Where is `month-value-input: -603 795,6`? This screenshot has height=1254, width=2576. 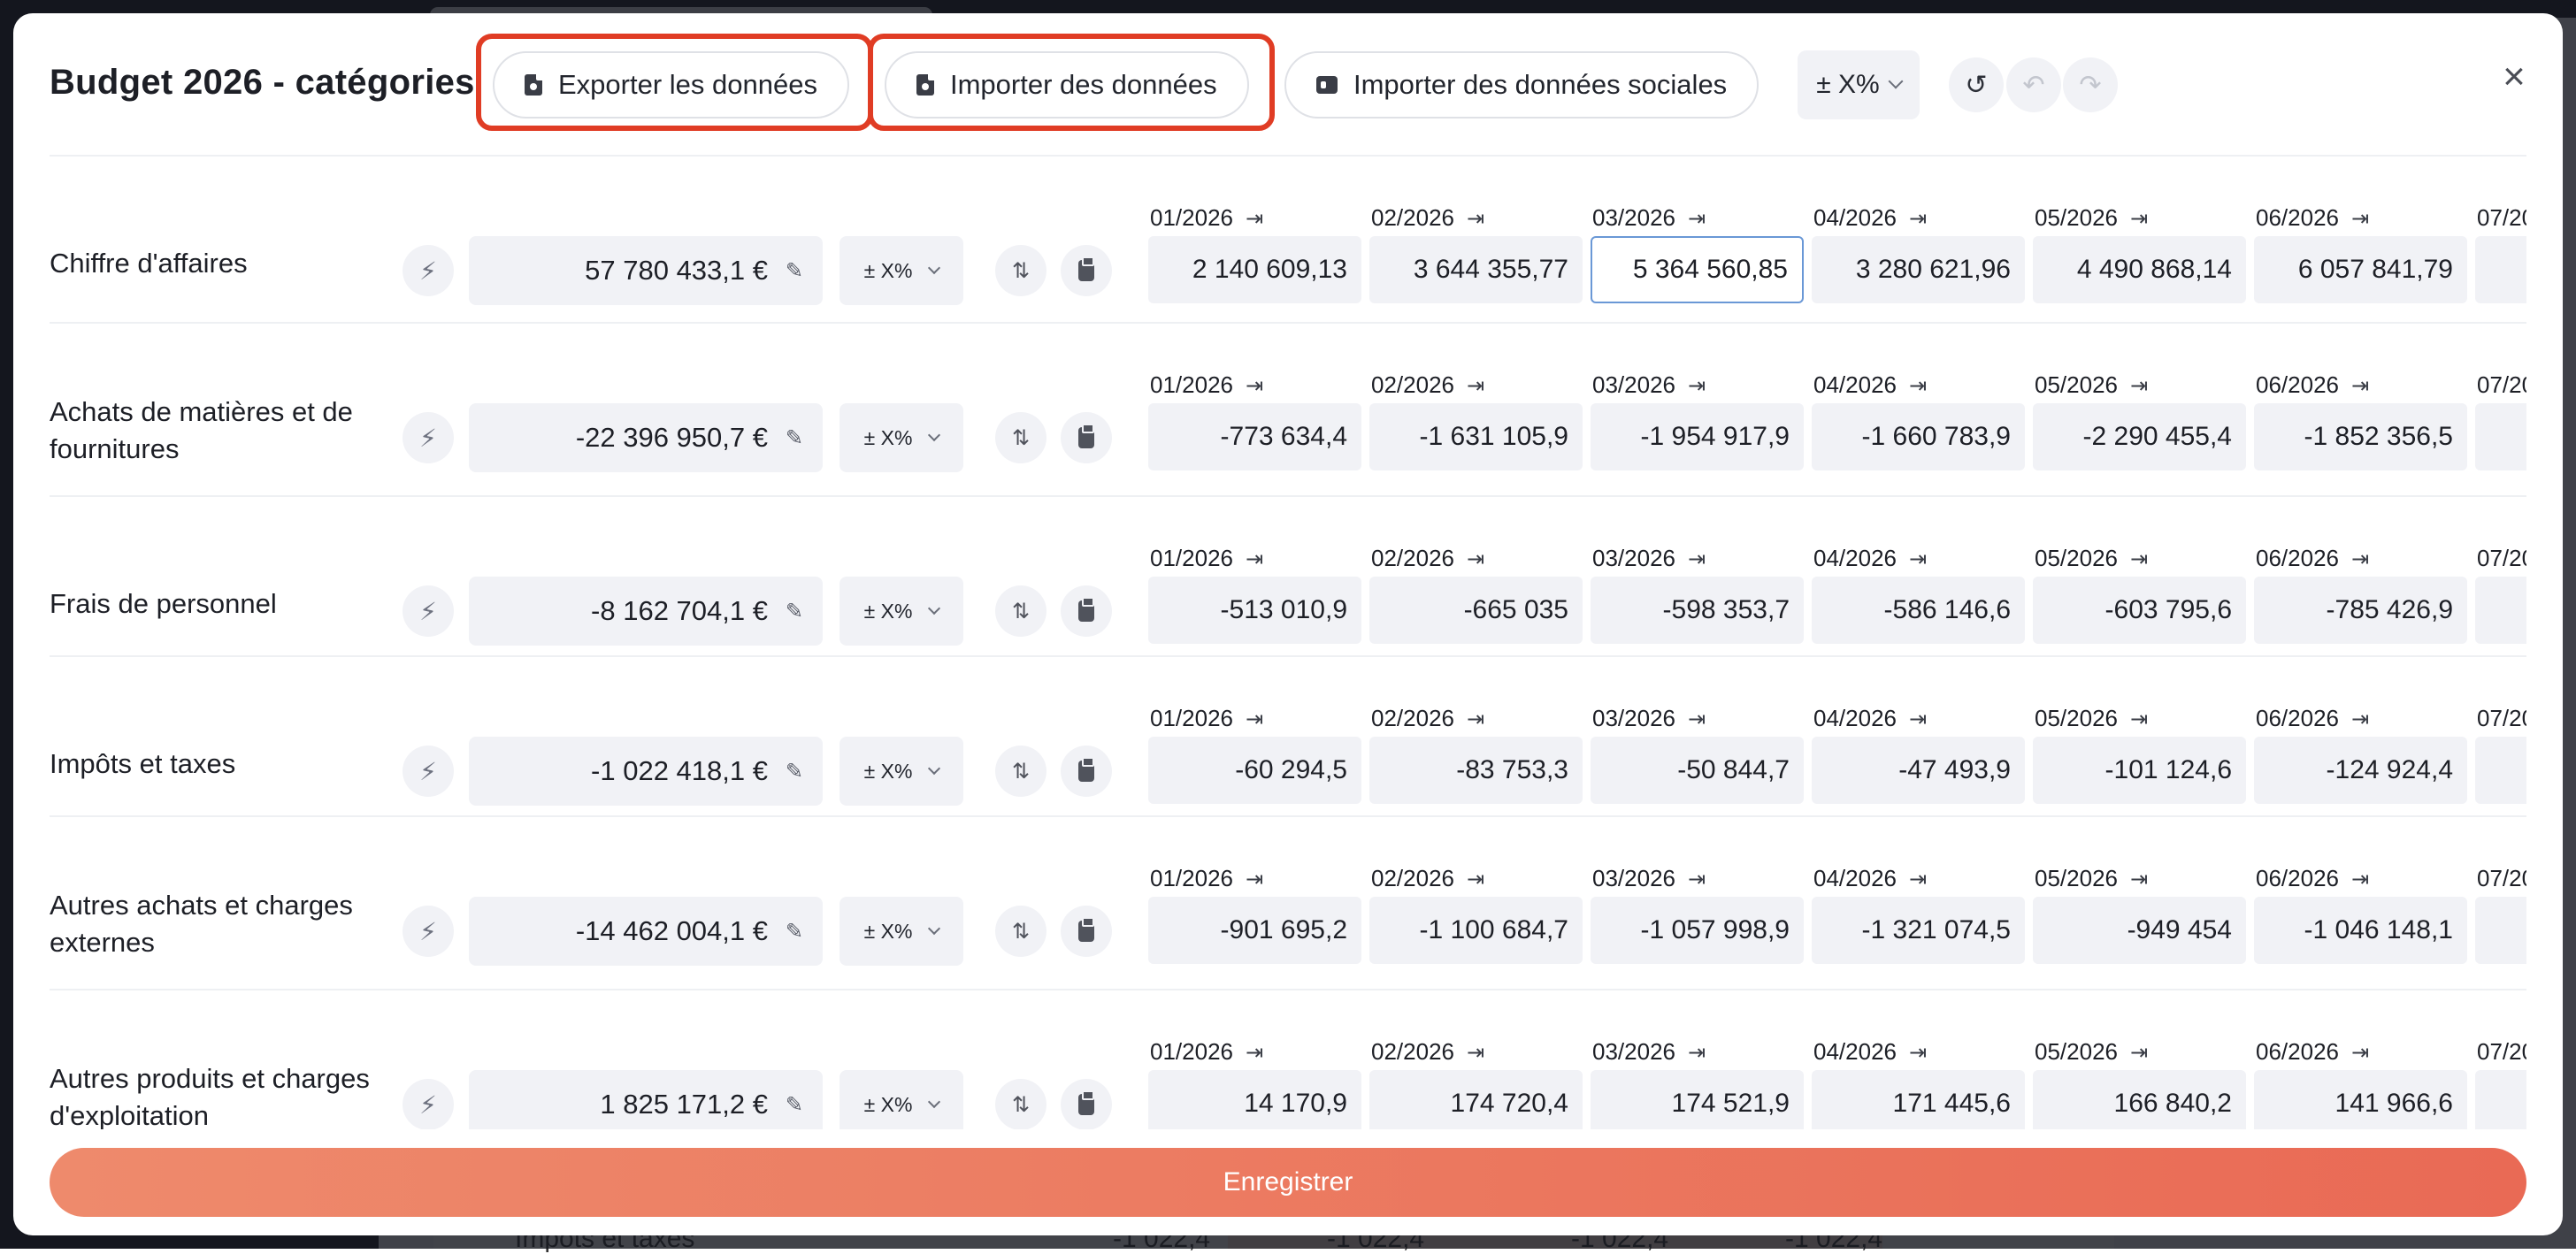 month-value-input: -603 795,6 is located at coordinates (2139, 610).